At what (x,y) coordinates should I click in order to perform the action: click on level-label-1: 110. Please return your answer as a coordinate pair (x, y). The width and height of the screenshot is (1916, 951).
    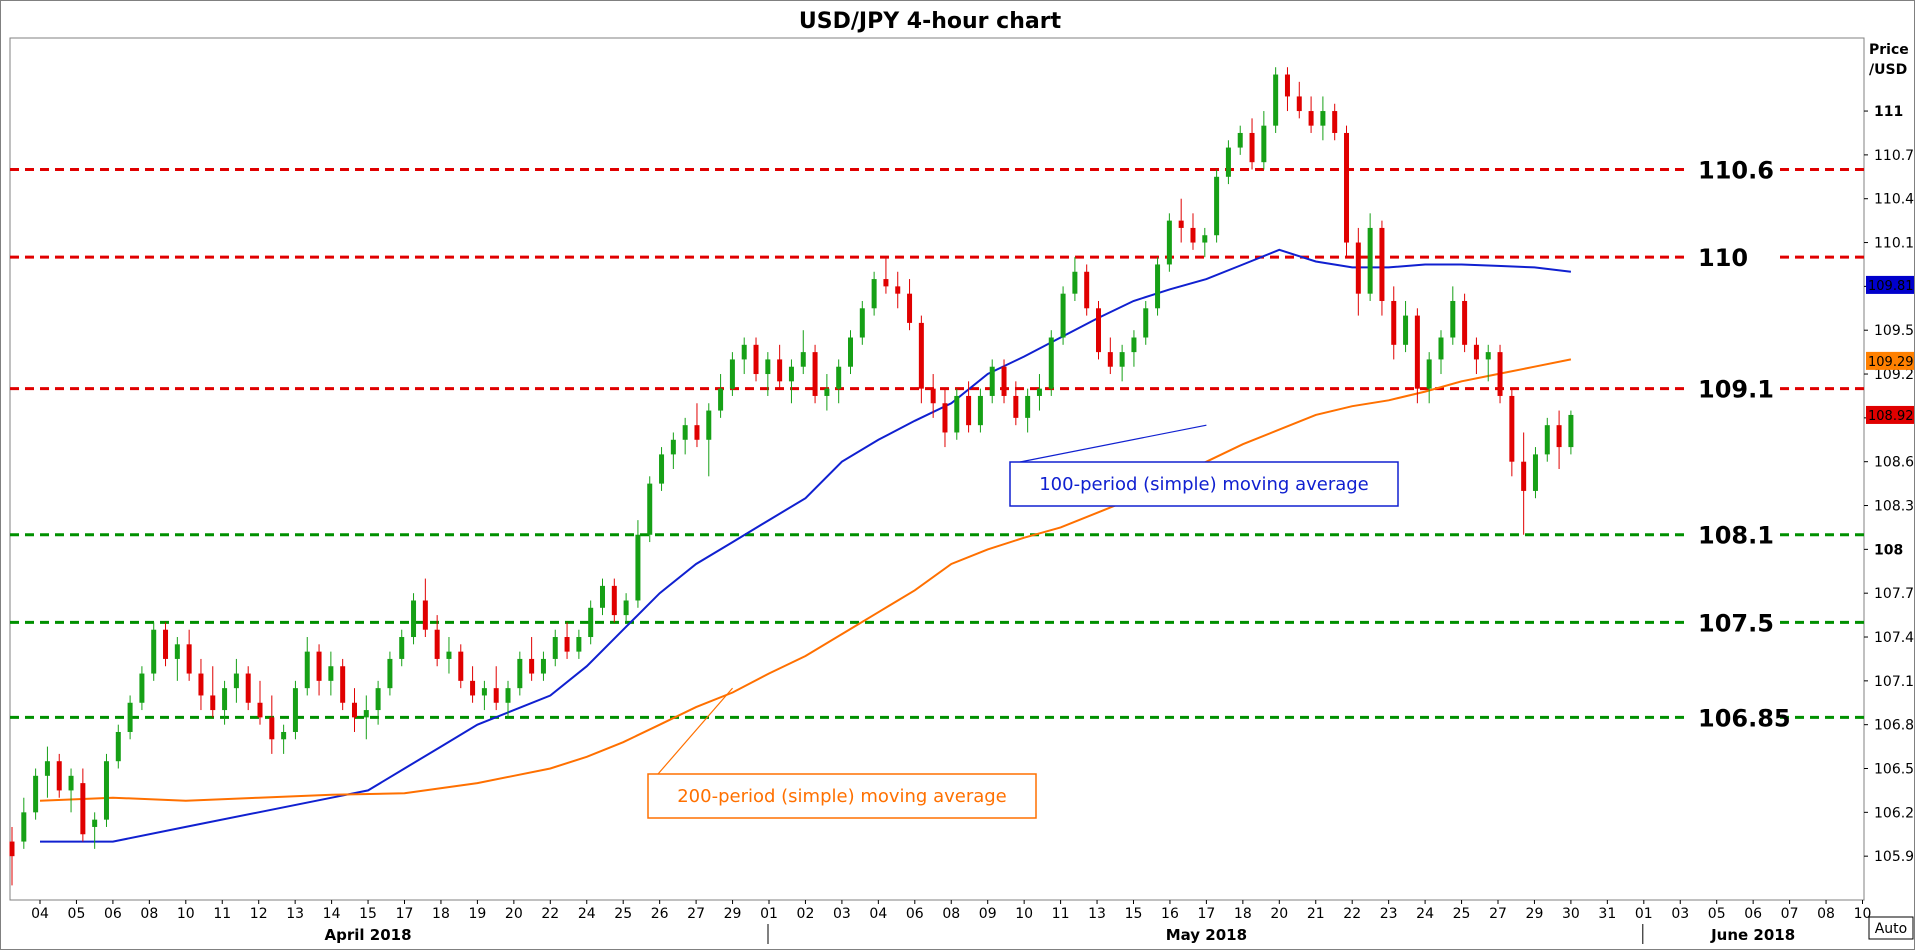
    Looking at the image, I should click on (1723, 258).